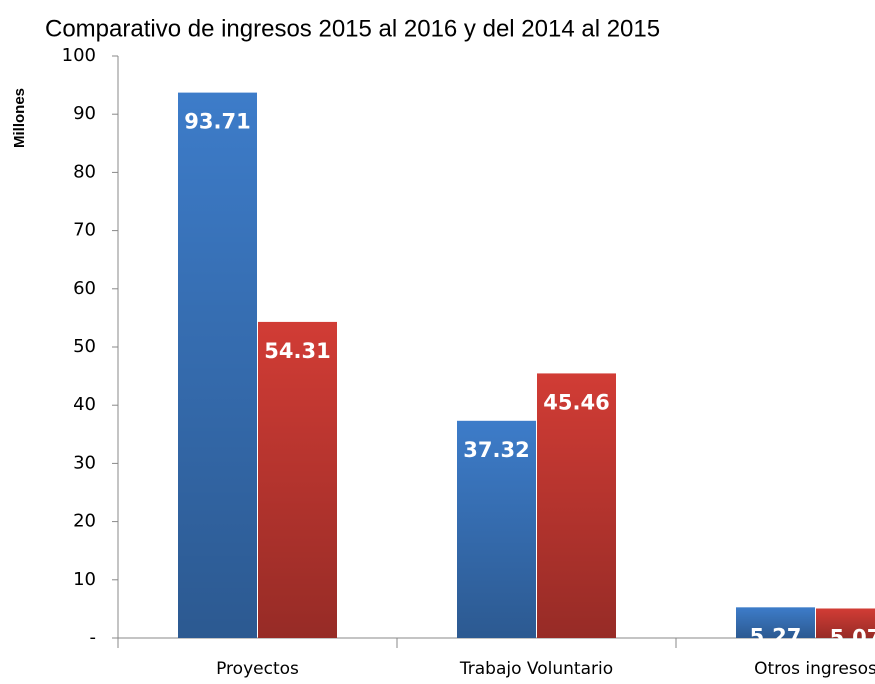 Image resolution: width=875 pixels, height=684 pixels. What do you see at coordinates (776, 636) in the screenshot?
I see `data-label: 5.27` at bounding box center [776, 636].